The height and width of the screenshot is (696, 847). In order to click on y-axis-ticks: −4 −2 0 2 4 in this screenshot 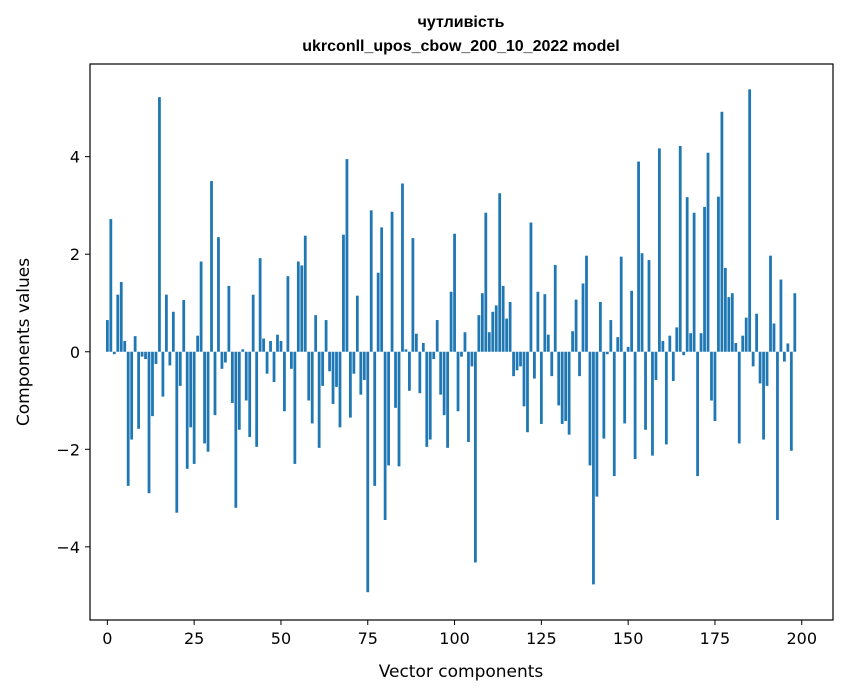, I will do `click(73, 352)`.